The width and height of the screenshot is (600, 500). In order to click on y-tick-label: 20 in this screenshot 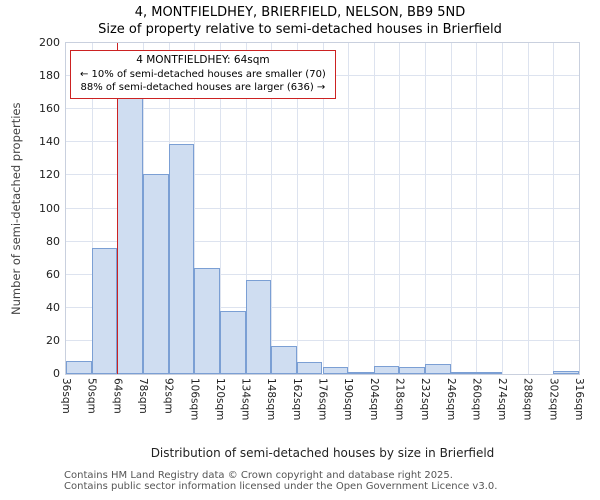, I will do `click(53, 340)`.